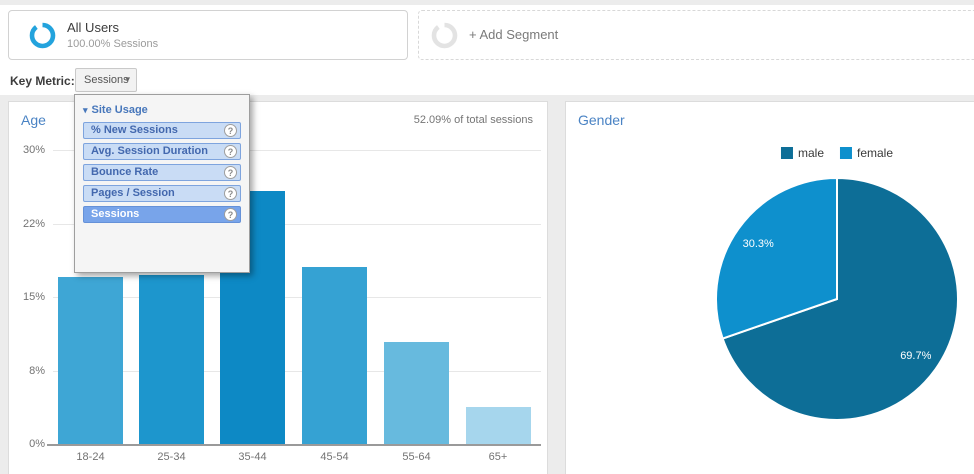 The width and height of the screenshot is (974, 474). Describe the element at coordinates (696, 35) in the screenshot. I see `add-segment-button: + Add Segment` at that location.